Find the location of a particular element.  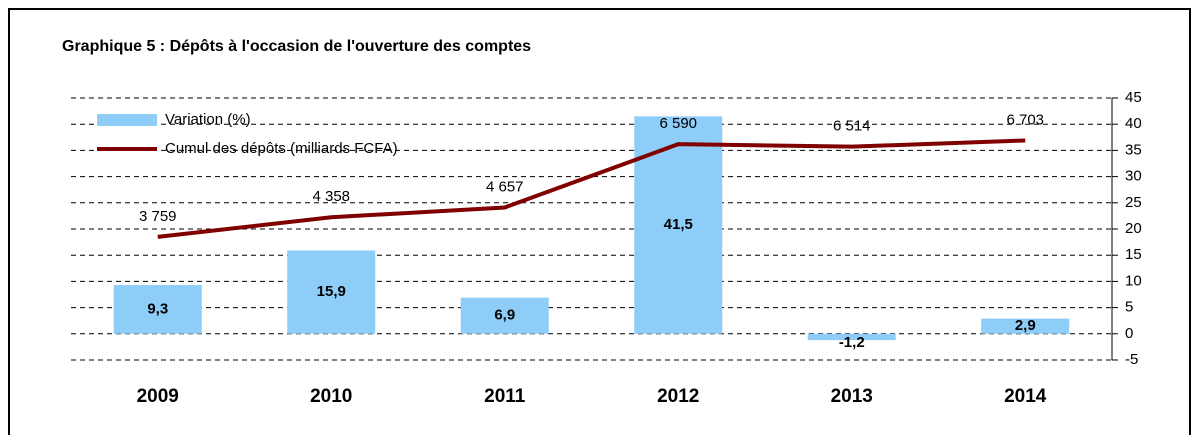

bar-label: 15,9 is located at coordinates (331, 291).